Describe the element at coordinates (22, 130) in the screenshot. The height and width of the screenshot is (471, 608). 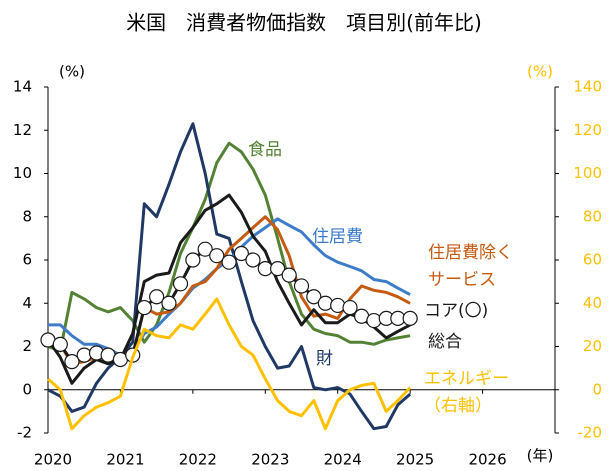
I see `y-tick-label: 12` at that location.